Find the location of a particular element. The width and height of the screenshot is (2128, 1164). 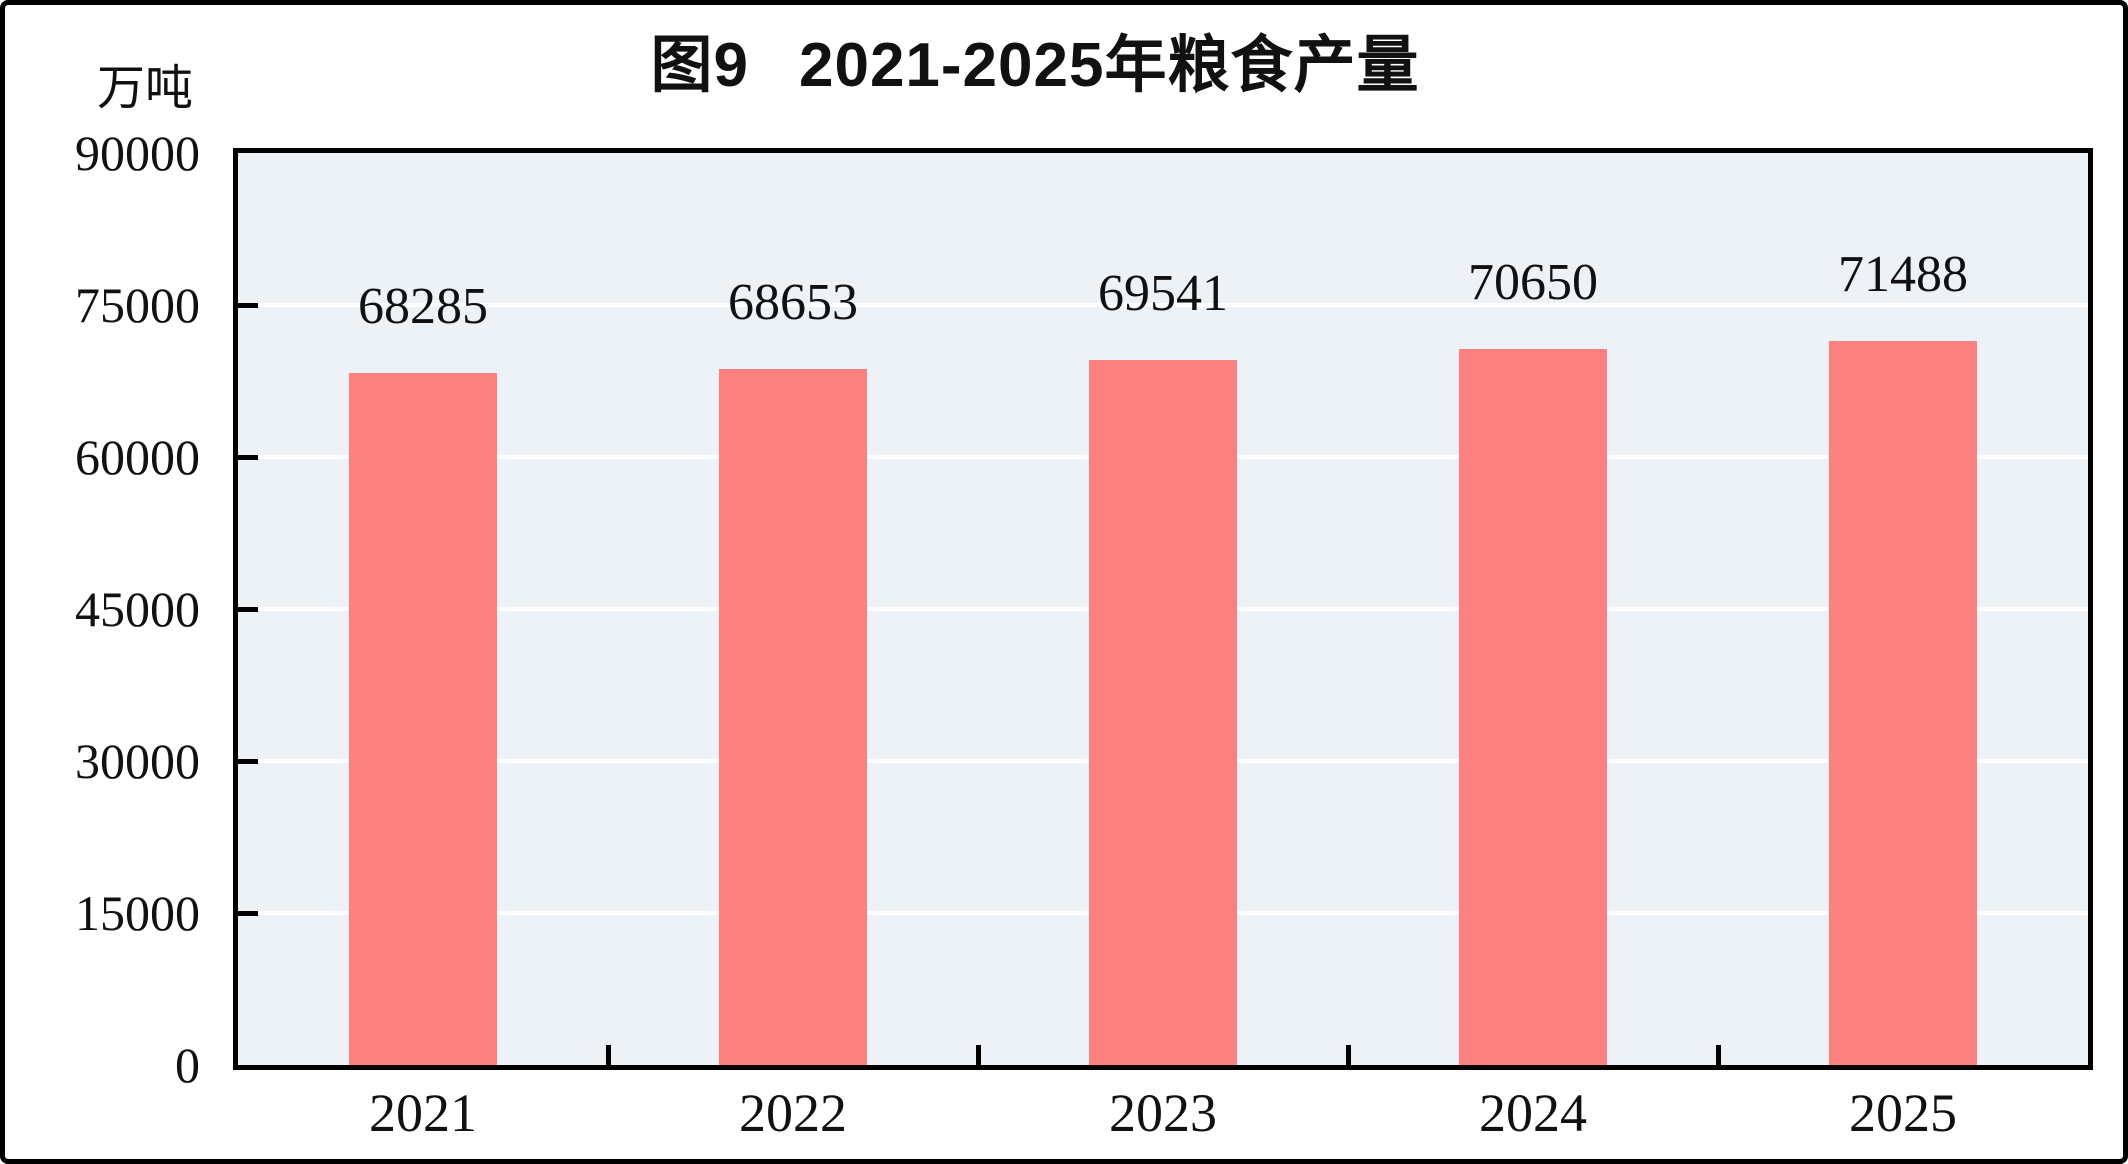

y-axis-tick-label-75000: 75000 is located at coordinates (137, 305).